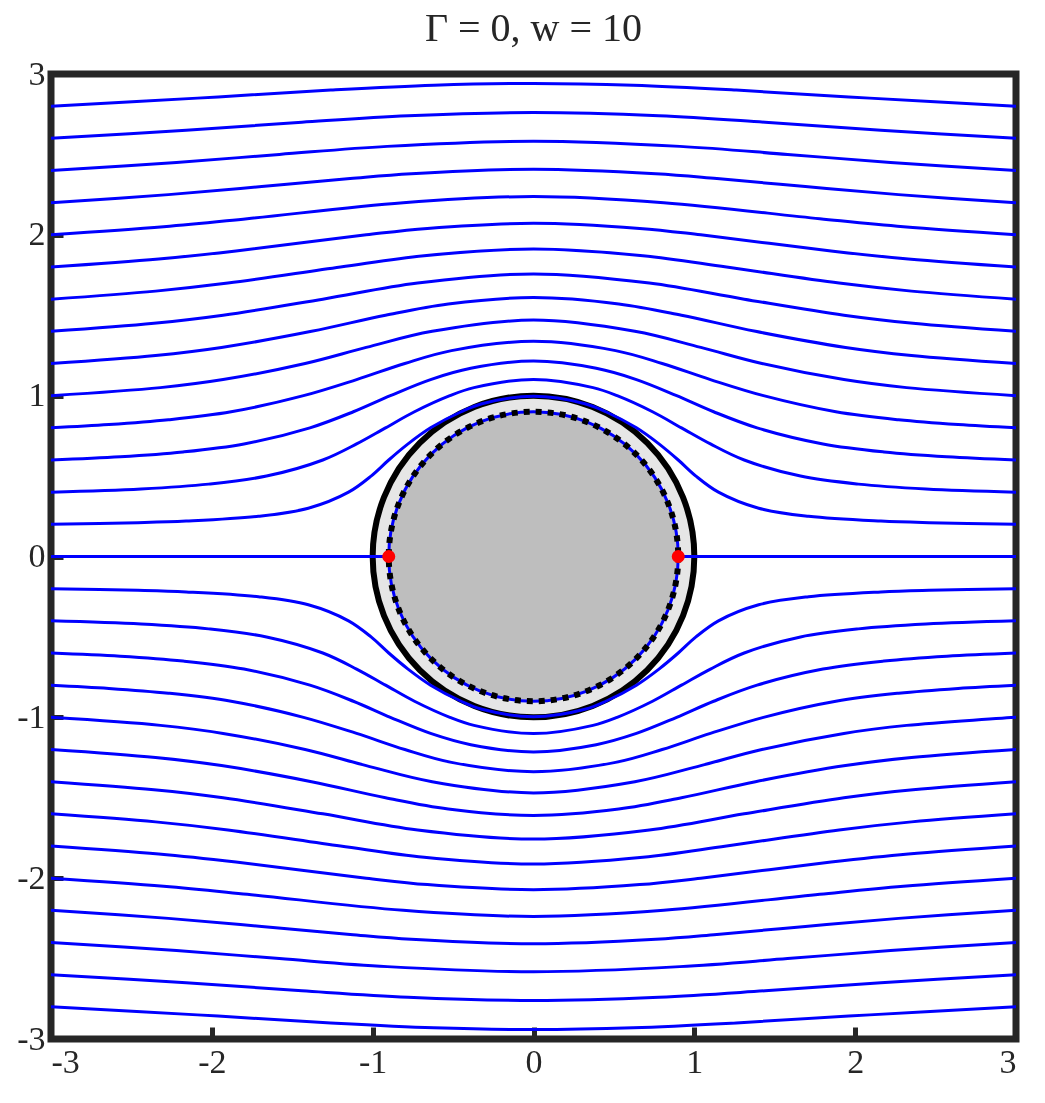 The height and width of the screenshot is (1103, 1045). What do you see at coordinates (533, 27) in the screenshot?
I see `chart-title: Γ = 0, w = 10` at bounding box center [533, 27].